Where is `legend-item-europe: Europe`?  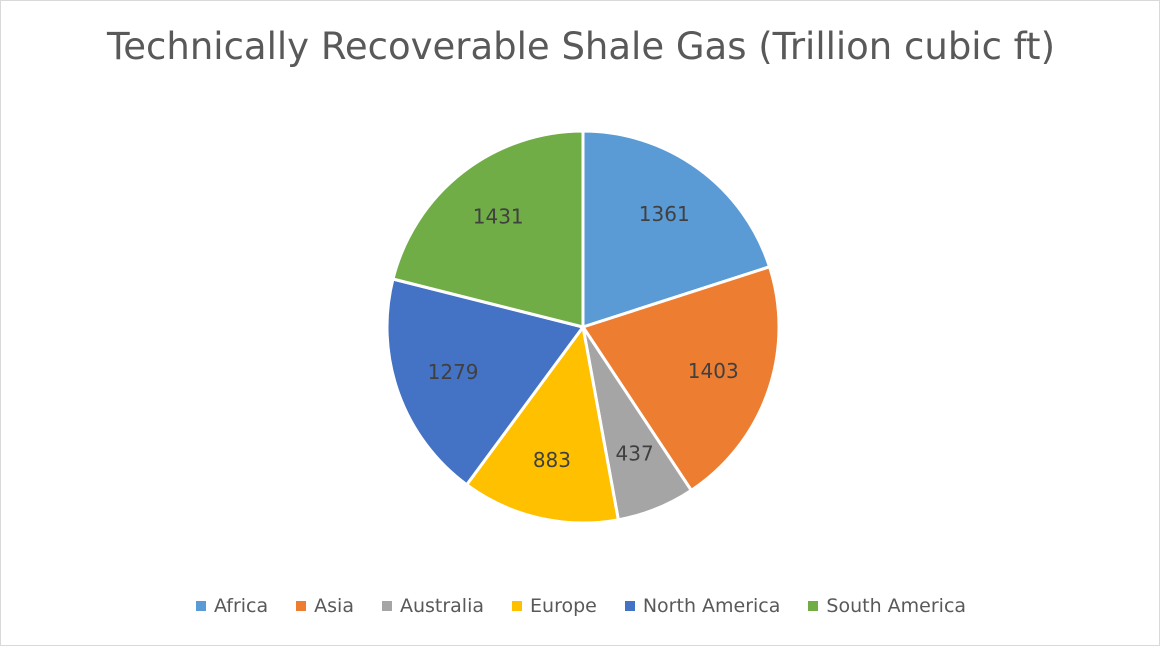 legend-item-europe: Europe is located at coordinates (554, 606).